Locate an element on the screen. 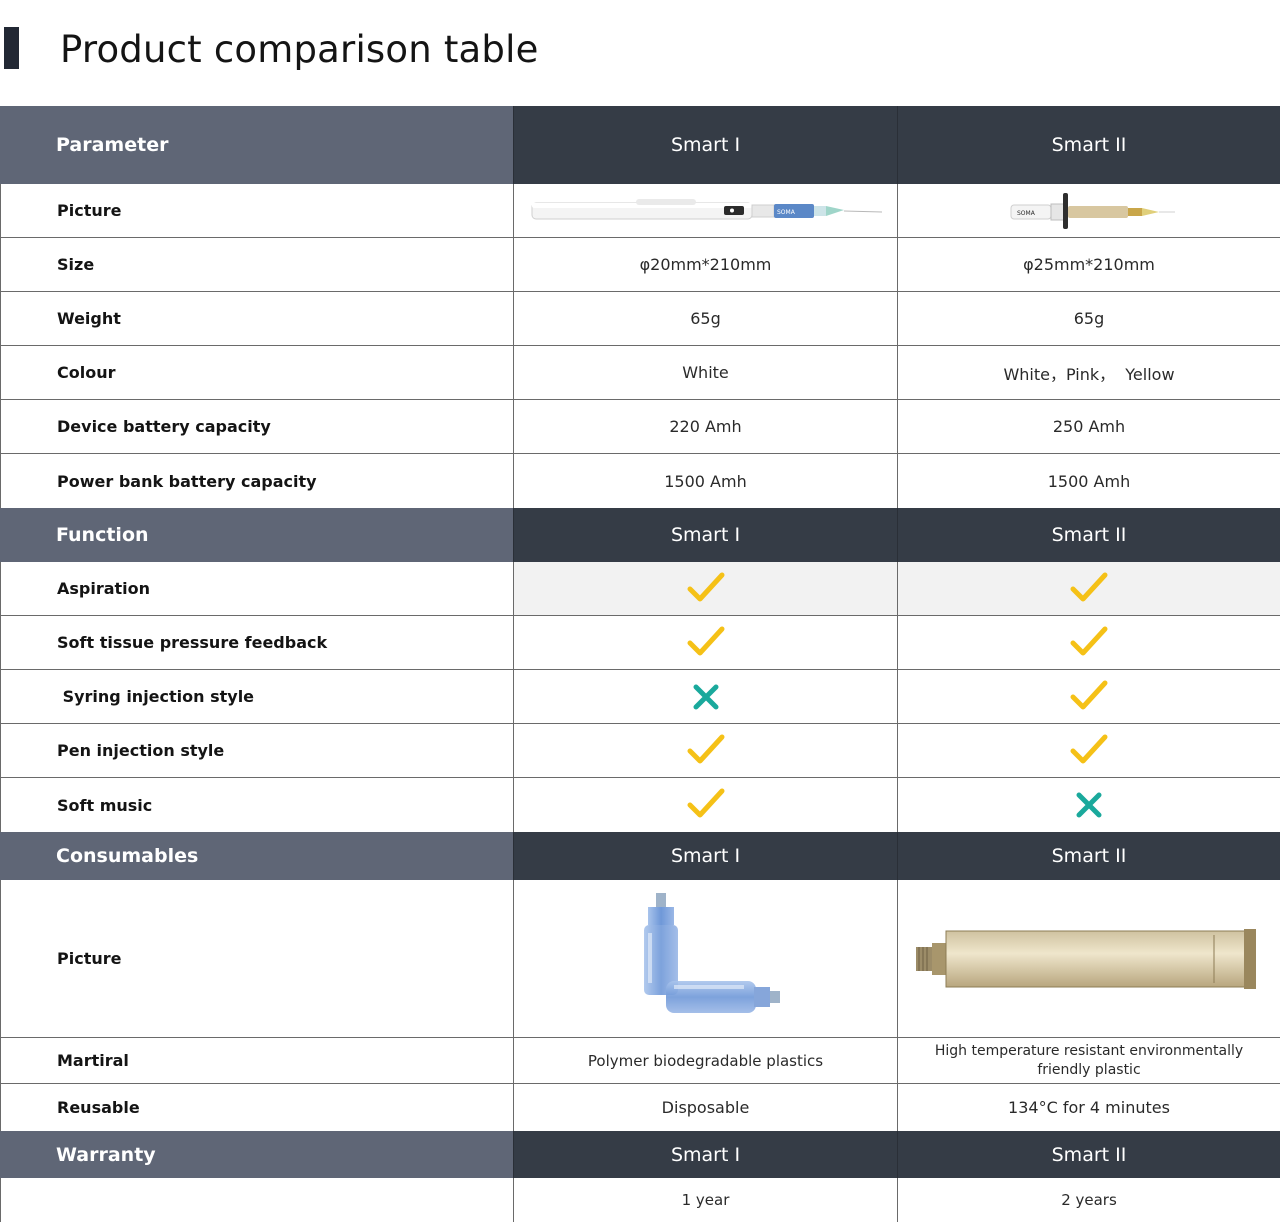  title-accent-bar is located at coordinates (11, 48).